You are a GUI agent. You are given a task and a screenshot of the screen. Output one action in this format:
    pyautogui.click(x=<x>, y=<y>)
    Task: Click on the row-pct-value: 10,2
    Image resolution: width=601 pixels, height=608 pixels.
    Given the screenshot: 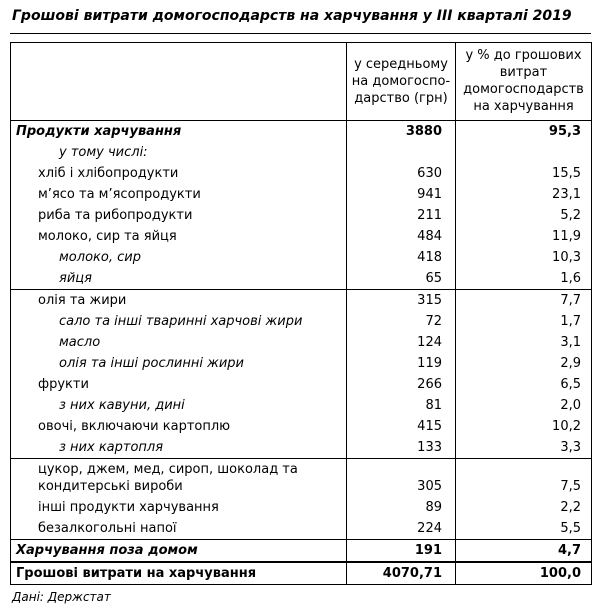 What is the action you would take?
    pyautogui.click(x=523, y=426)
    